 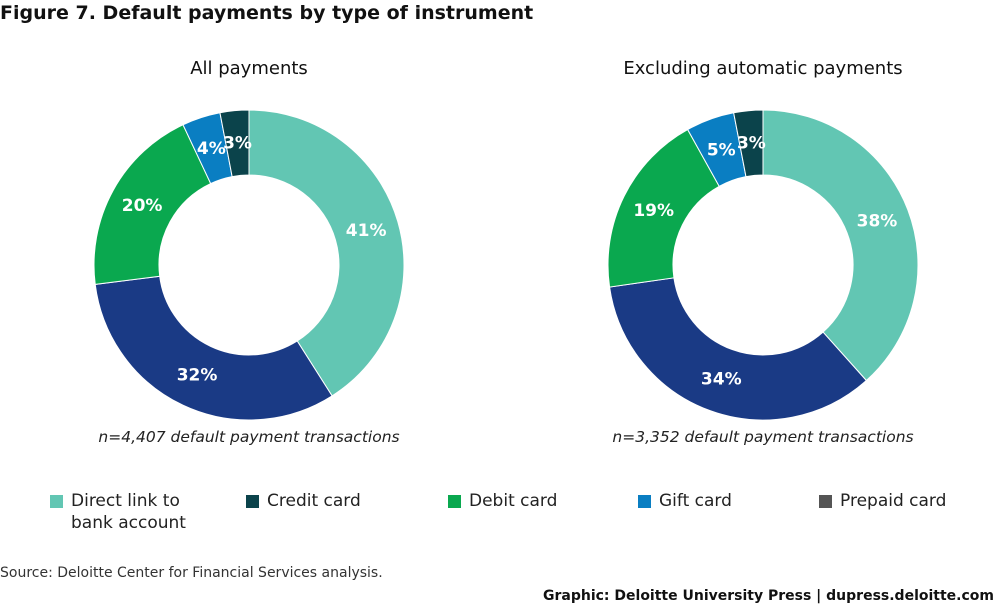 What do you see at coordinates (721, 150) in the screenshot?
I see `slice-percent-label: 5%` at bounding box center [721, 150].